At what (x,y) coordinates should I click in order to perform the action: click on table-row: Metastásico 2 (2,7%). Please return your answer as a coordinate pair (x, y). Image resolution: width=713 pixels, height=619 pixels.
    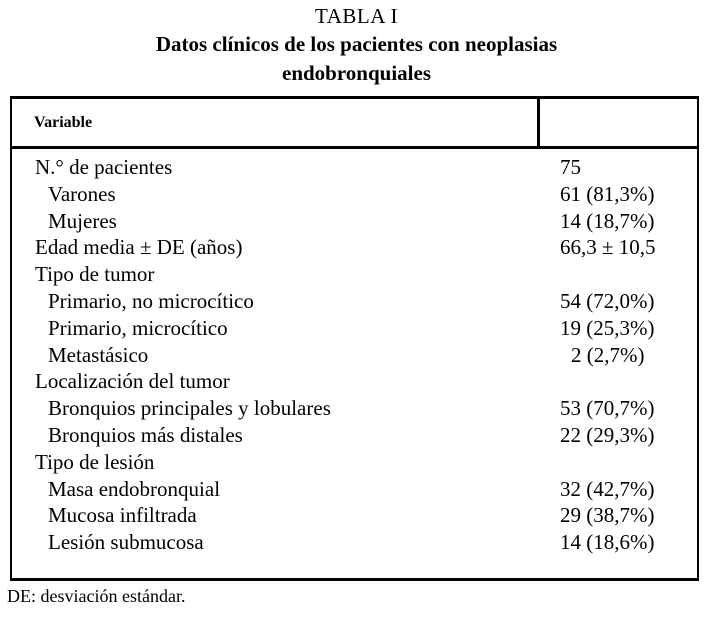
    Looking at the image, I should click on (354, 355).